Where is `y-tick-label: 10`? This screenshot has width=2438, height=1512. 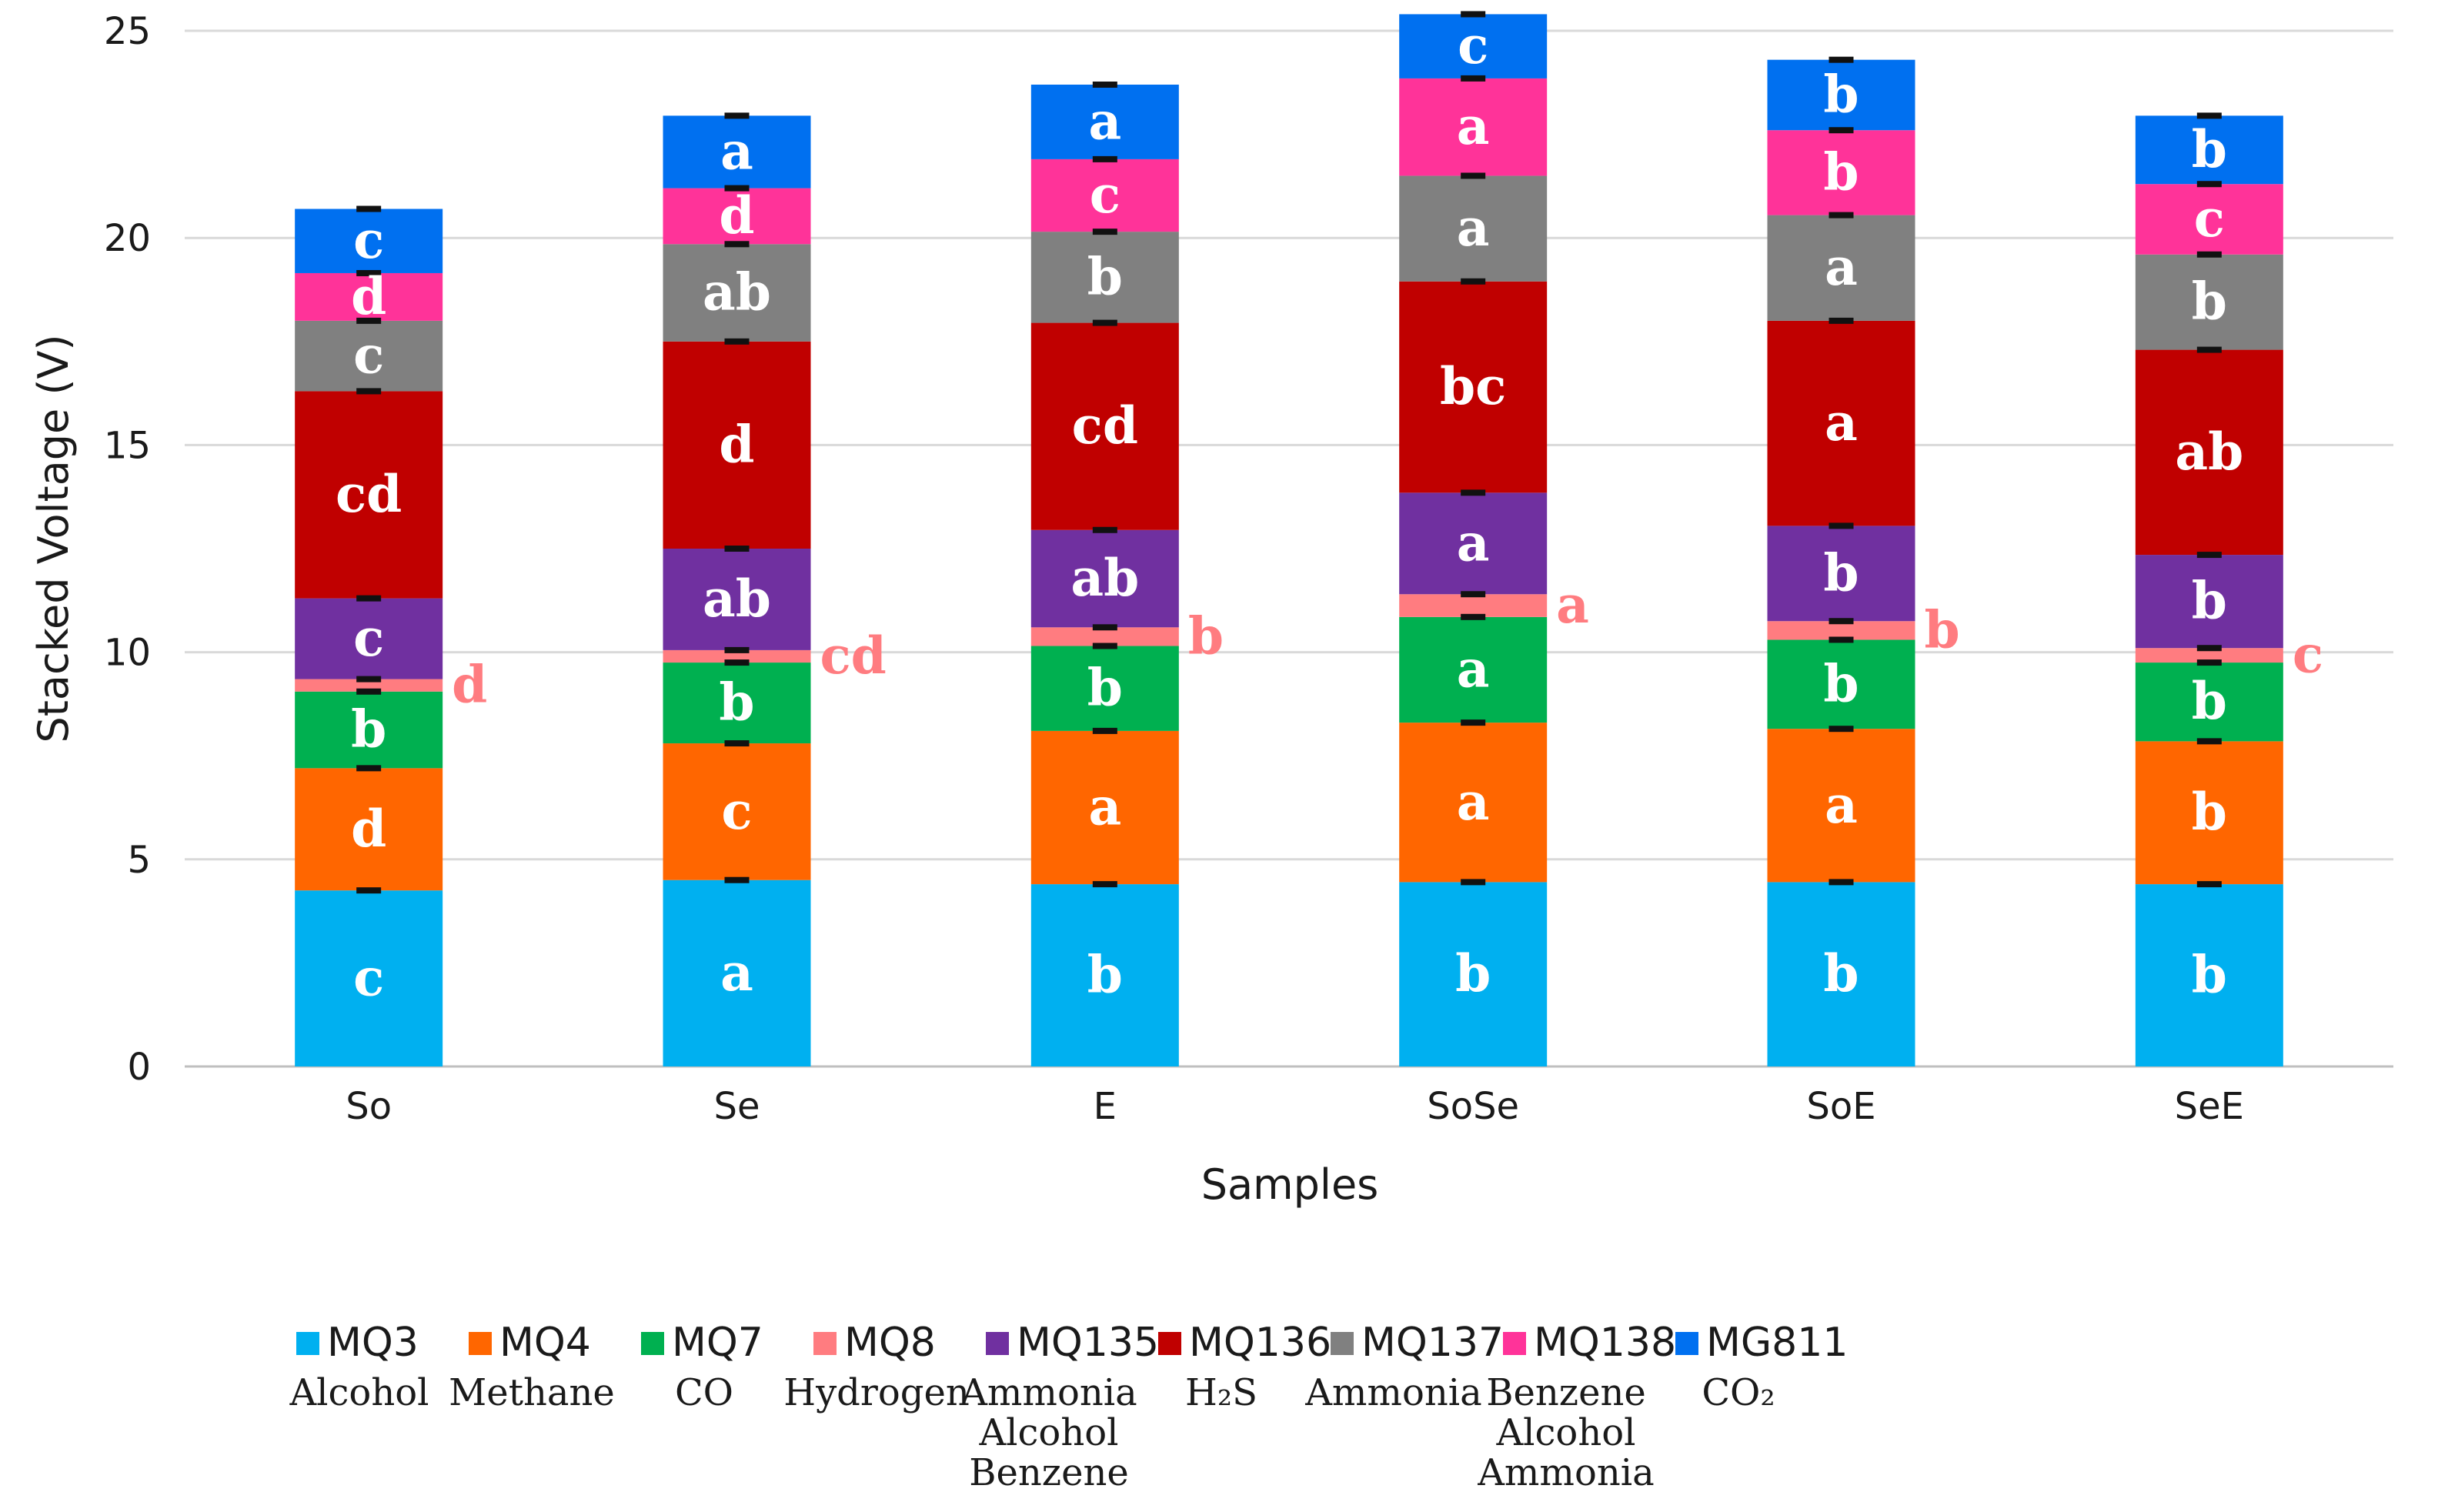
y-tick-label: 10 is located at coordinates (128, 653).